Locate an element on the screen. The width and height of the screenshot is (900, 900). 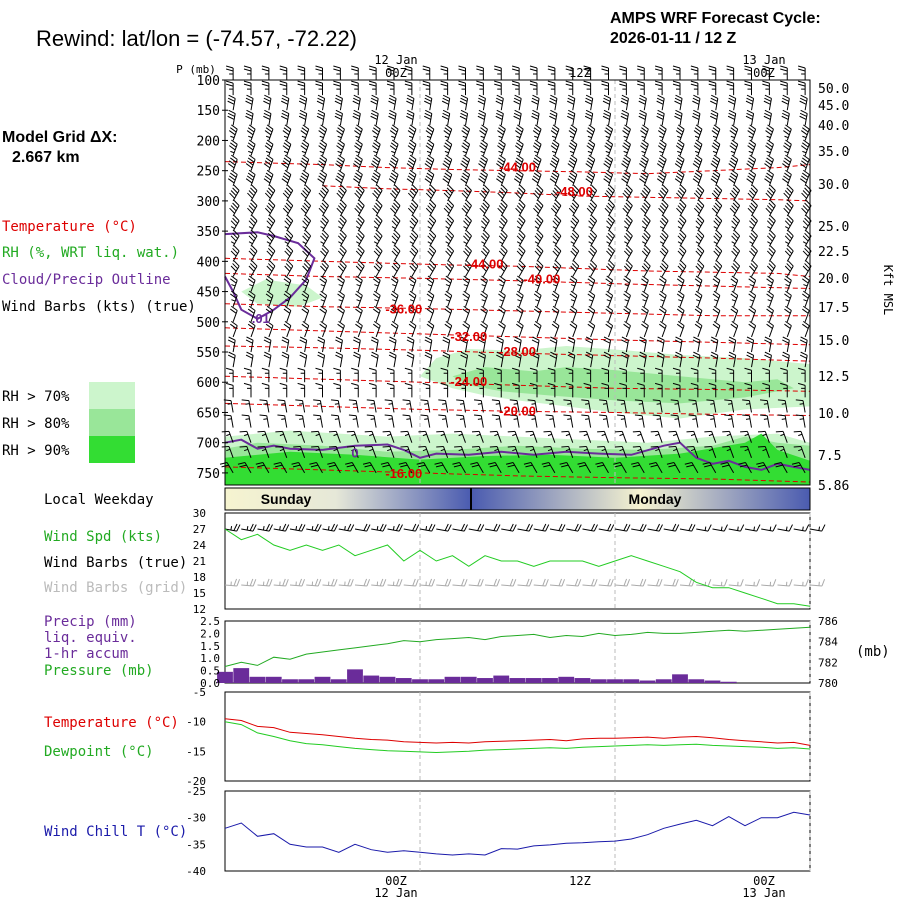
wind-barbs-true-label: Wind Barbs (true) is located at coordinates (115, 563).